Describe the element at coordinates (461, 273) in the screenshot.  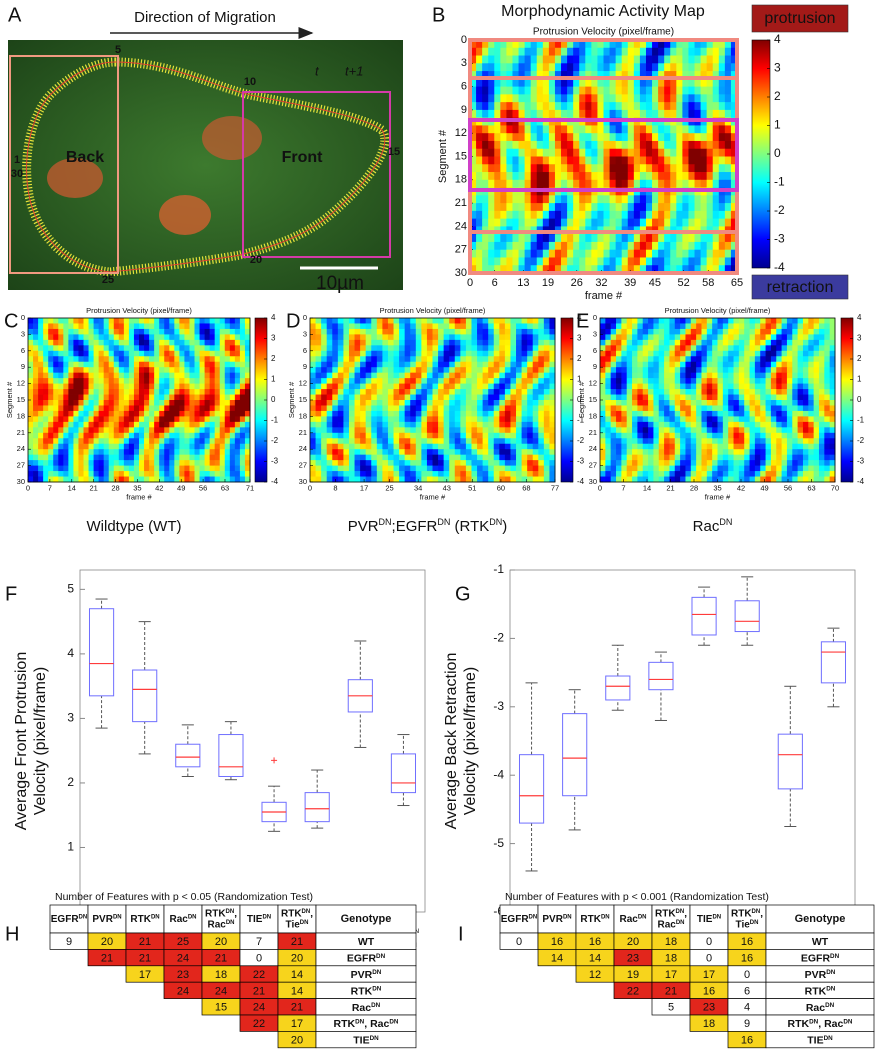
I see `y-tick-label: 30` at that location.